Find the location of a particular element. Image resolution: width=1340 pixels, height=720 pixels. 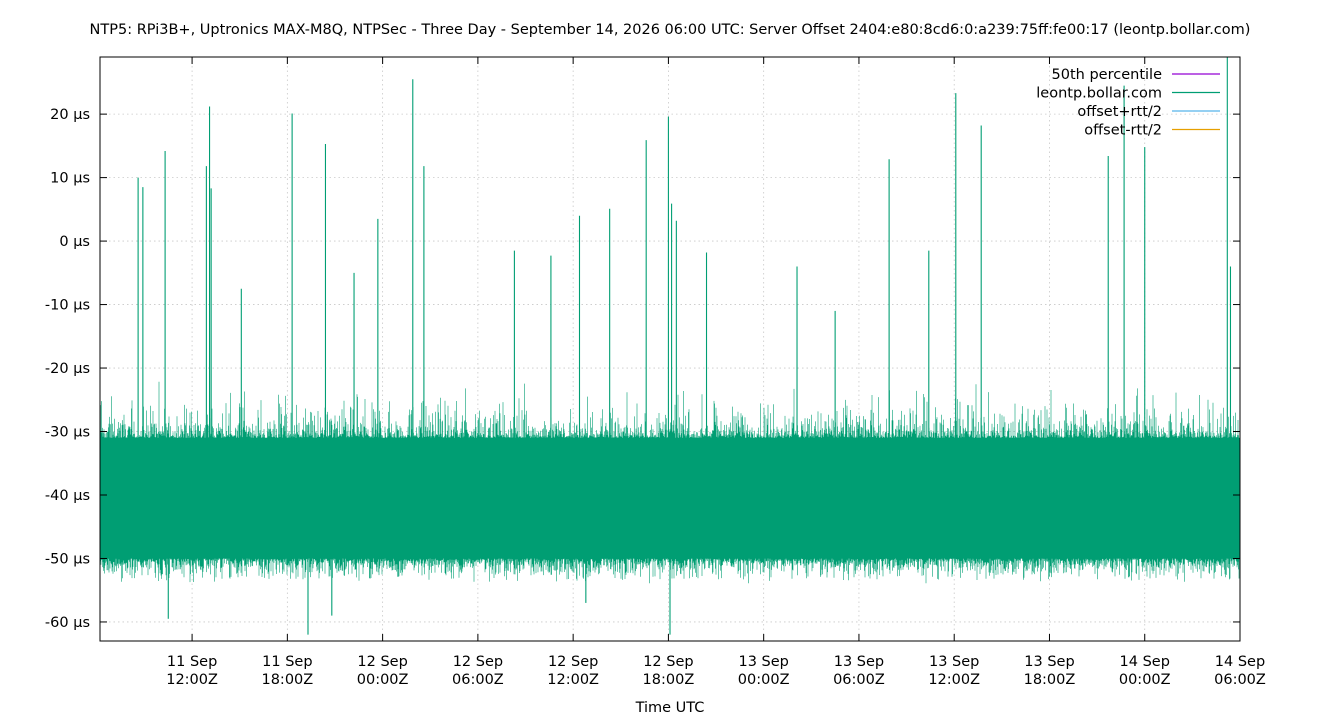

legend-entry-label: leontp.bollar.com is located at coordinates (1099, 94).